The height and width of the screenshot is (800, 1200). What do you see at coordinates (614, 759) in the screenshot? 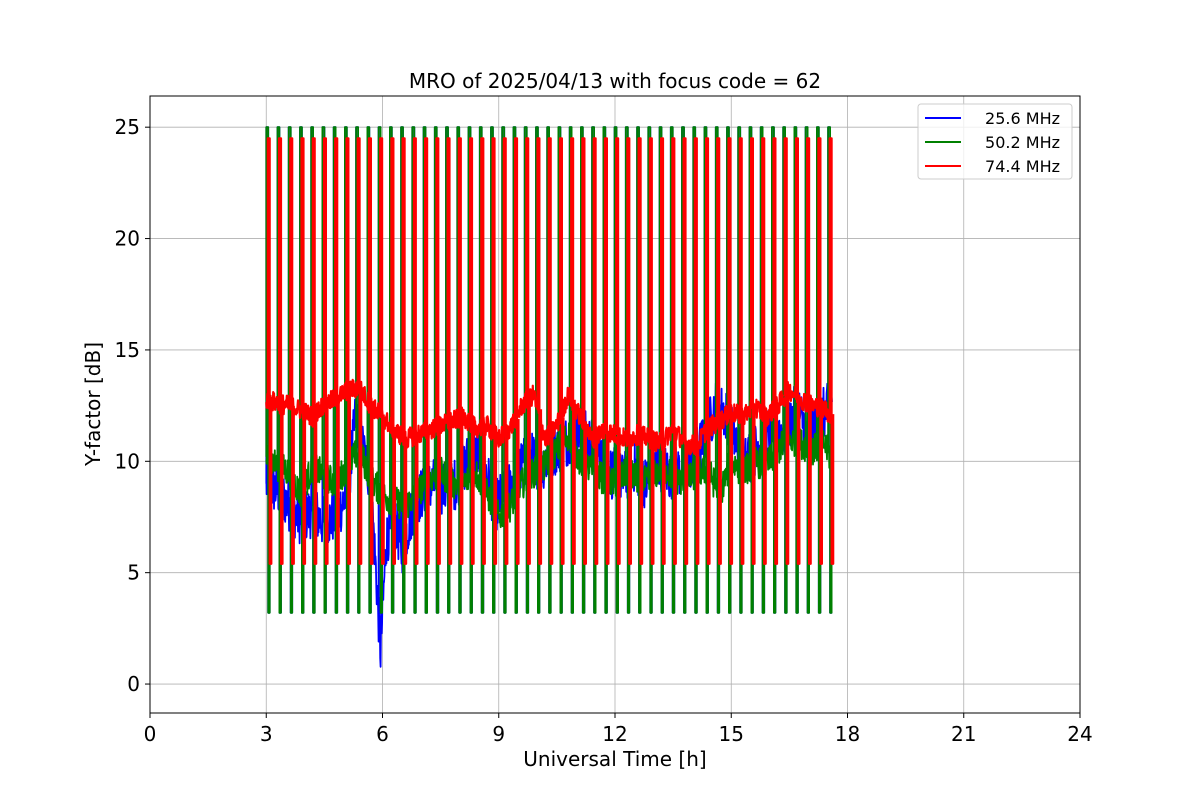
I see `x-axis-label: Universal Time [h]` at bounding box center [614, 759].